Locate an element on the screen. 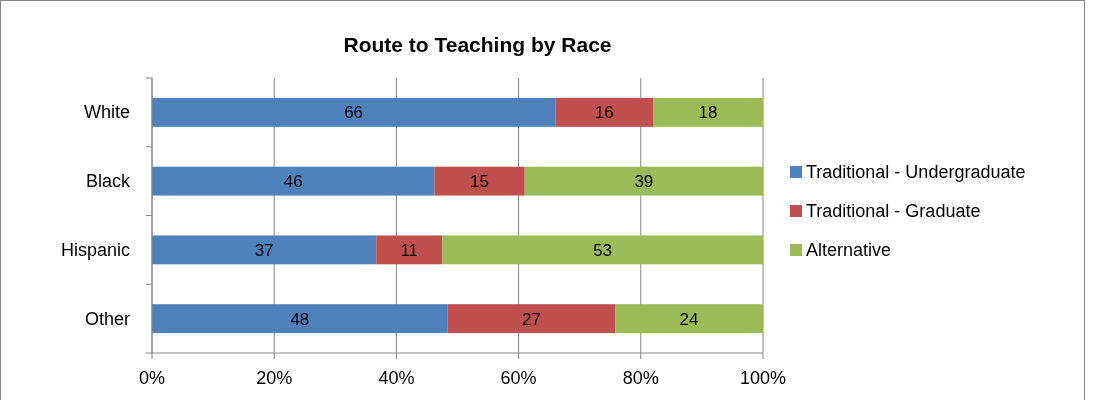 The height and width of the screenshot is (400, 1096). data-label: 18 is located at coordinates (708, 113).